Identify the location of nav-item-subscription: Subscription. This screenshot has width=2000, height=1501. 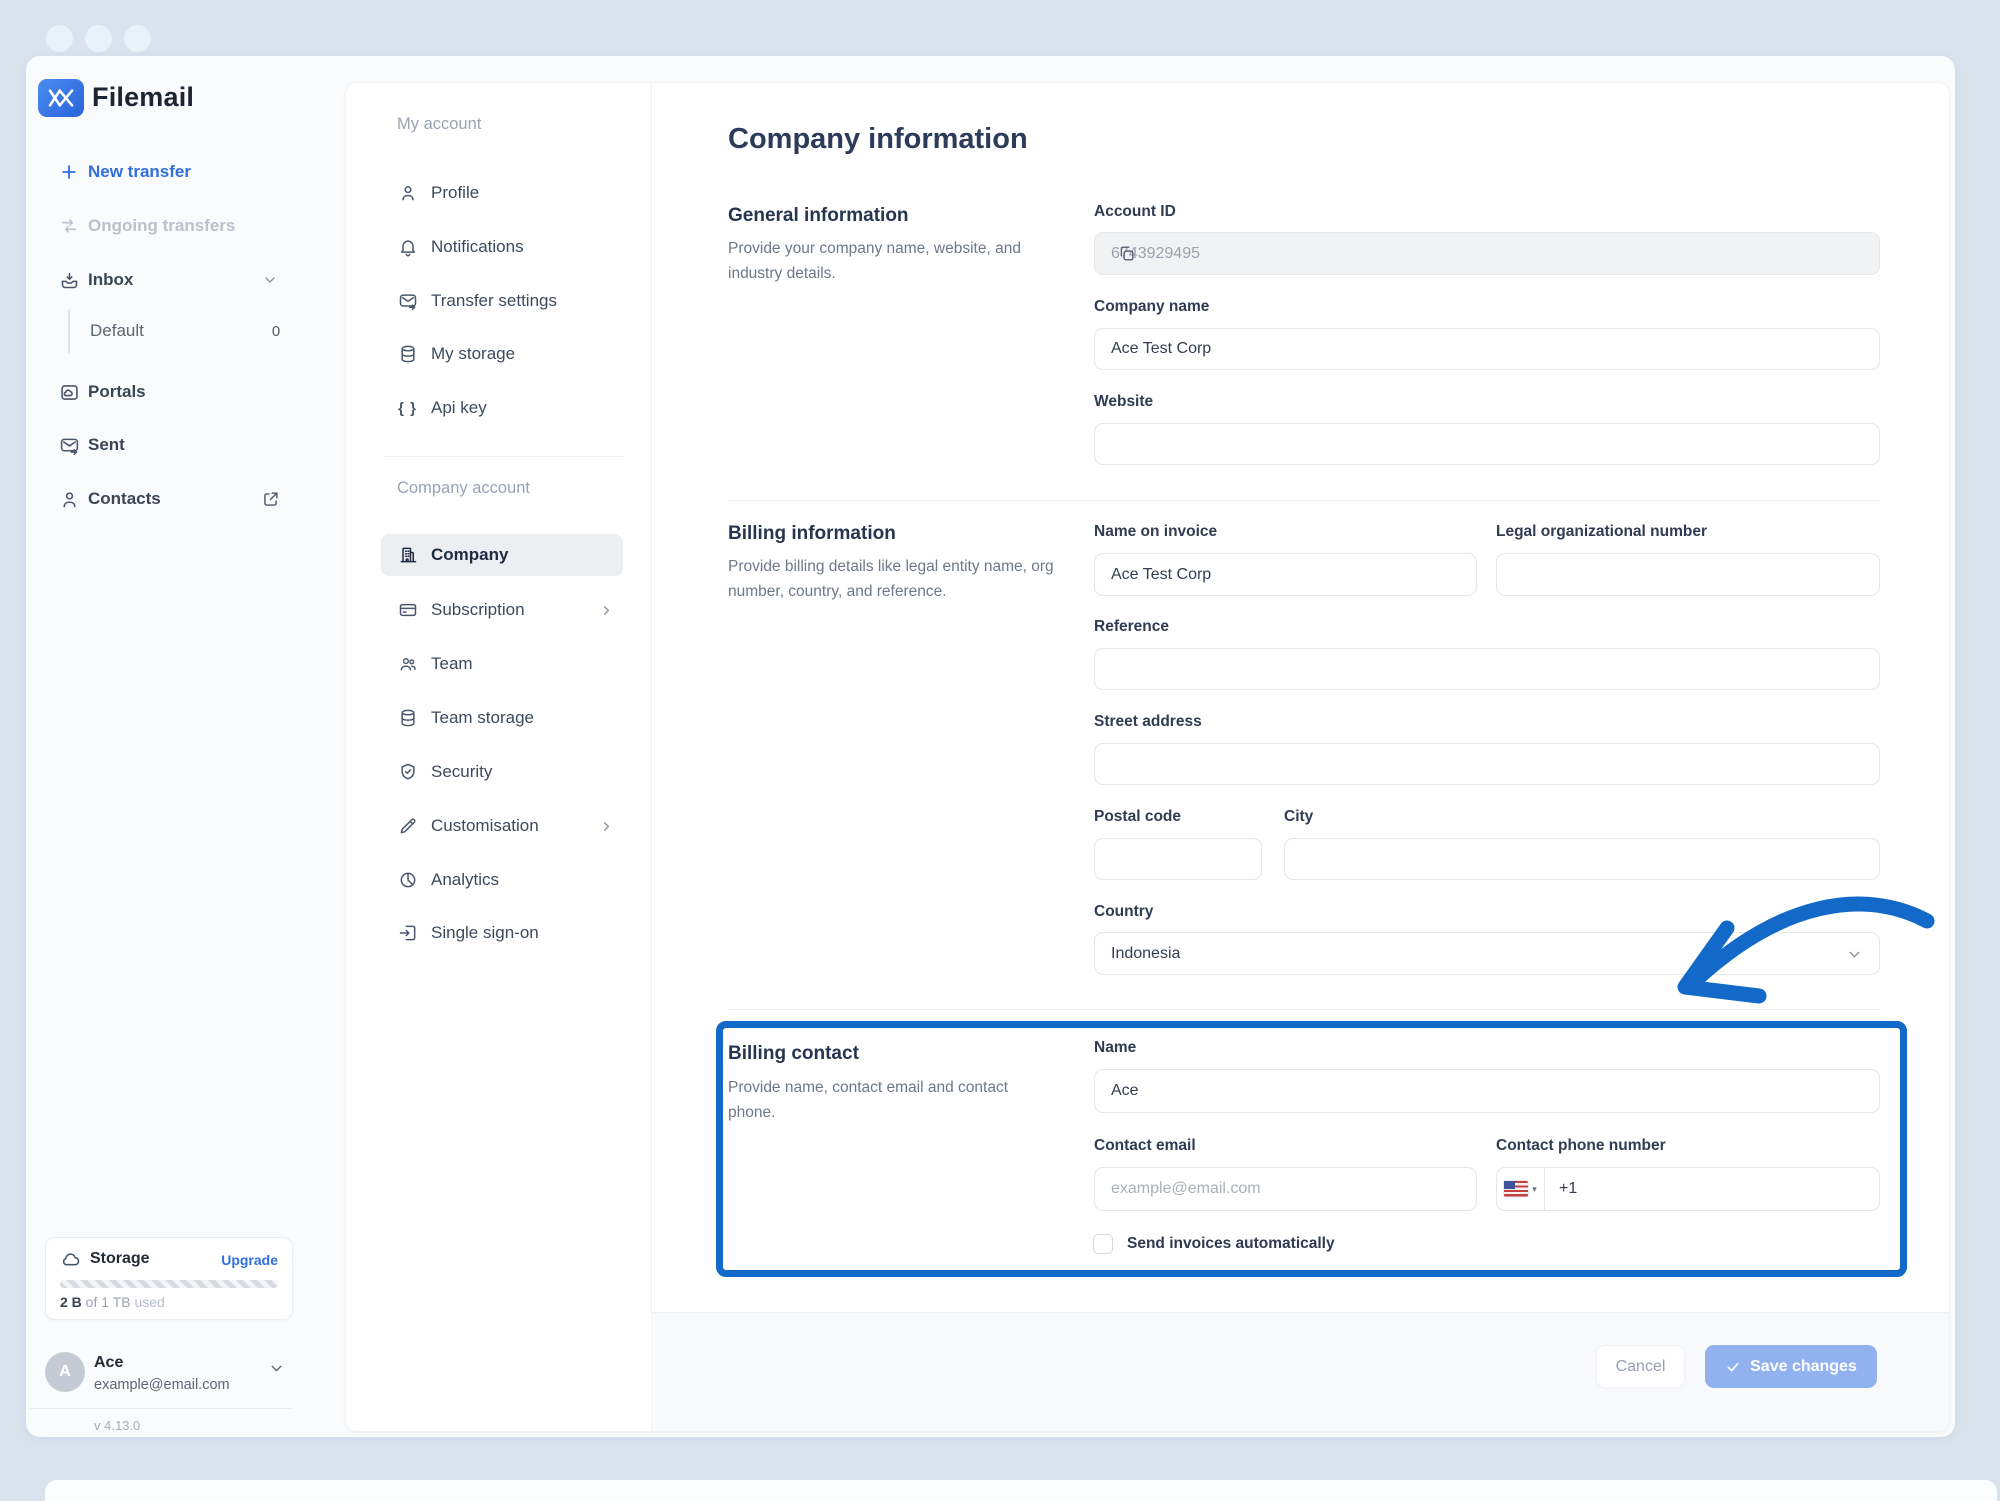
(502, 610).